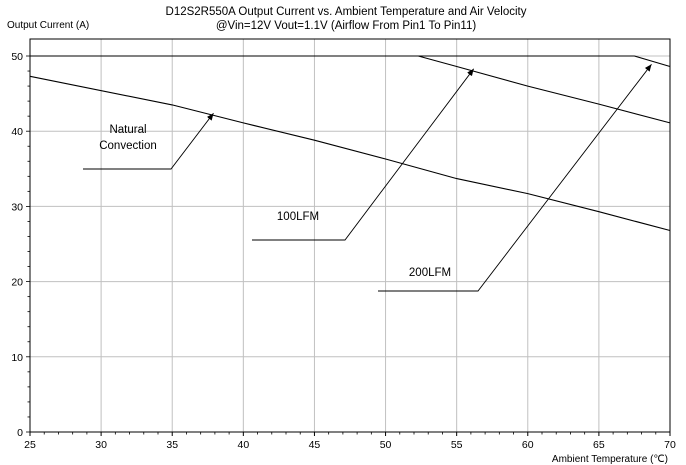 Image resolution: width=686 pixels, height=465 pixels. Describe the element at coordinates (20, 433) in the screenshot. I see `y-tick-label: 0` at that location.